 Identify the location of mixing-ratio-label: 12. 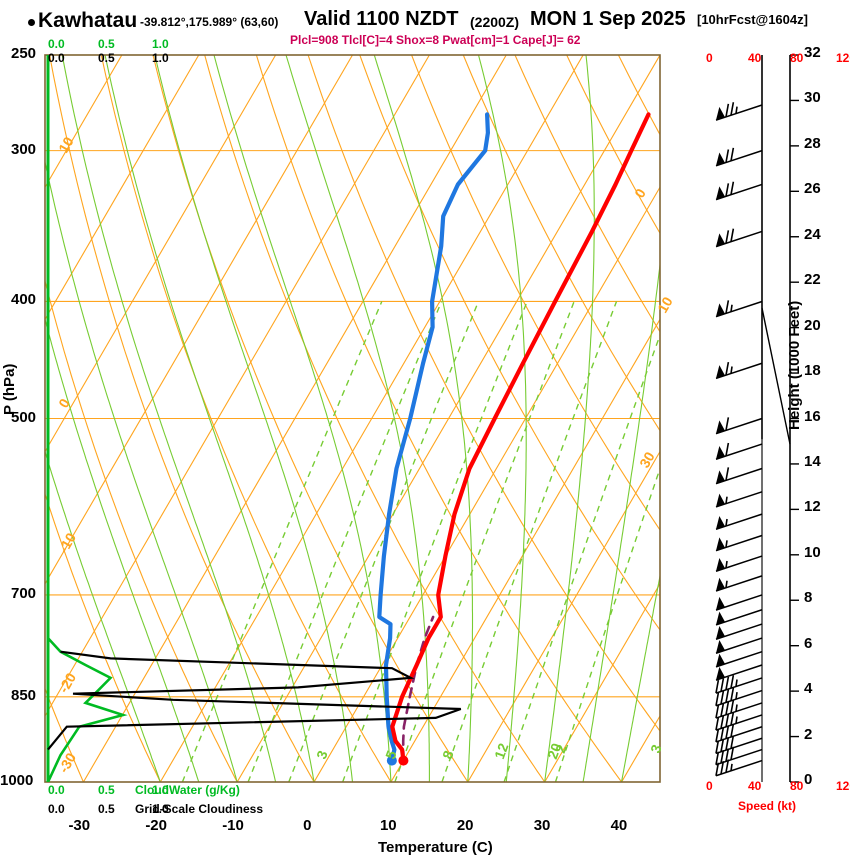
(501, 751).